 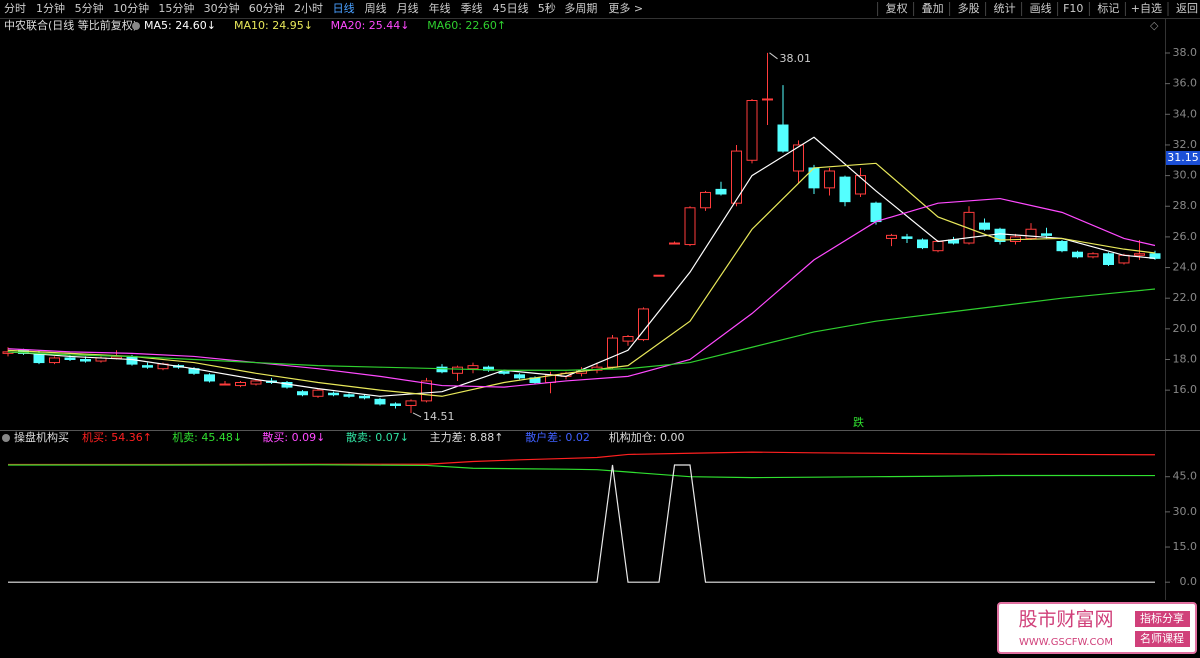 What do you see at coordinates (267, 8) in the screenshot?
I see `period-tab: 60分钟` at bounding box center [267, 8].